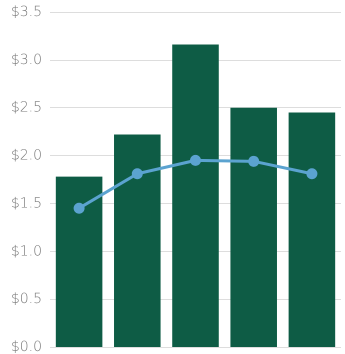 Image resolution: width=345 pixels, height=354 pixels. I want to click on y-tick-label: $0.5, so click(26, 299).